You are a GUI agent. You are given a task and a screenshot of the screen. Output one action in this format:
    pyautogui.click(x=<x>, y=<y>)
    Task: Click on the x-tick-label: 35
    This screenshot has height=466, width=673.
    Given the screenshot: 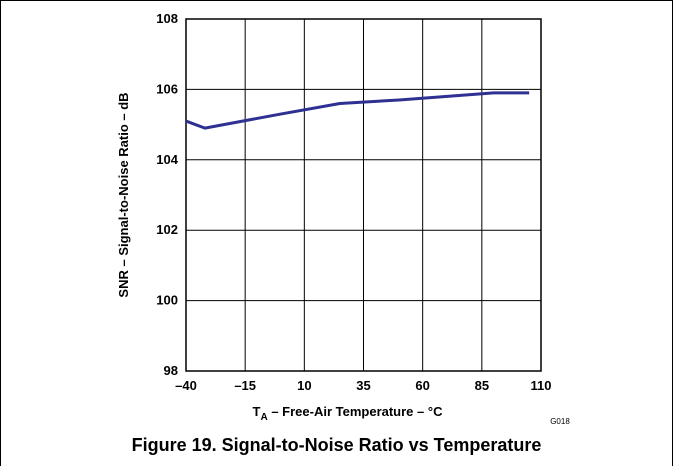 What is the action you would take?
    pyautogui.click(x=363, y=385)
    